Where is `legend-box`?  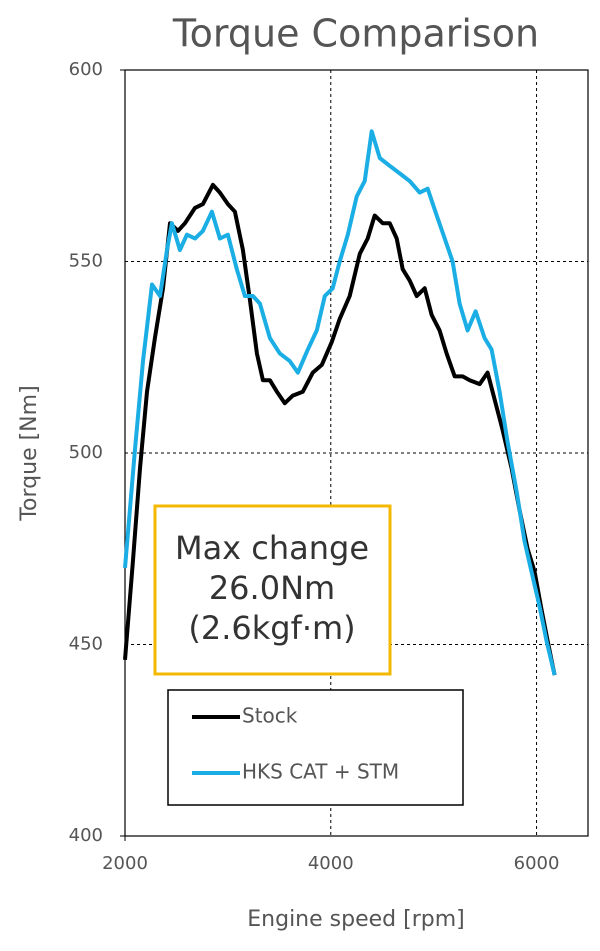 legend-box is located at coordinates (315, 747).